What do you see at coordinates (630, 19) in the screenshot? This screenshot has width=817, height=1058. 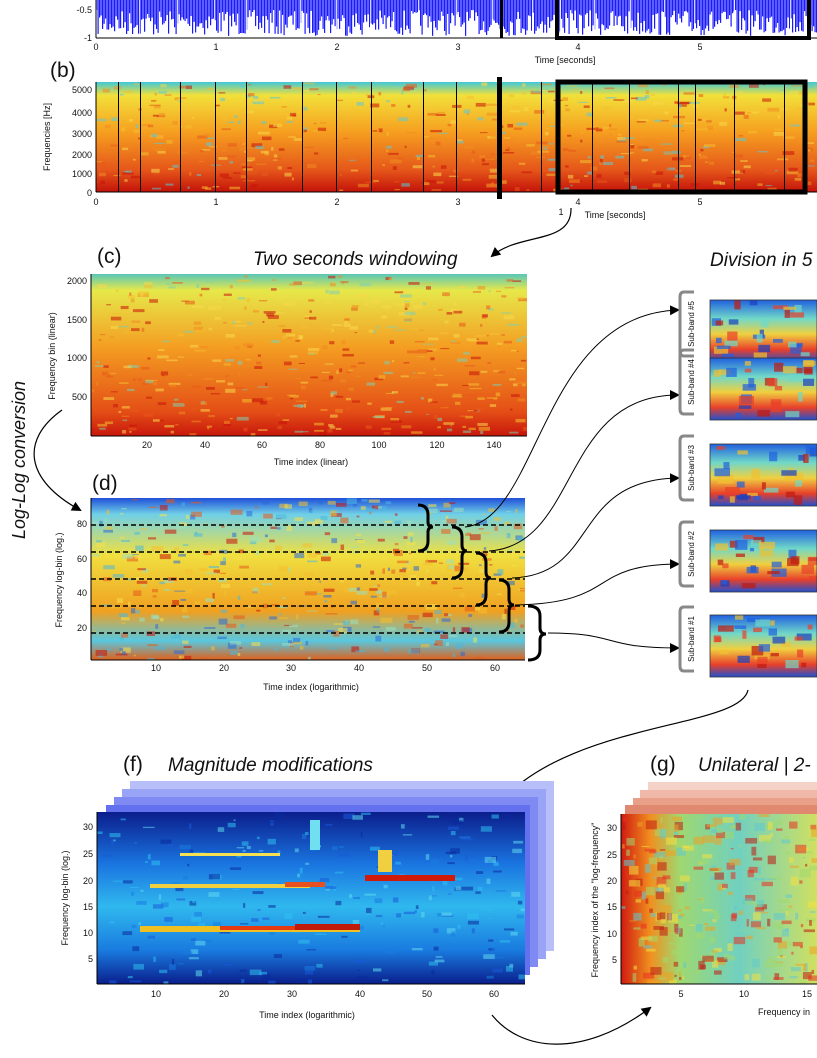 I see `waveform-gap` at bounding box center [630, 19].